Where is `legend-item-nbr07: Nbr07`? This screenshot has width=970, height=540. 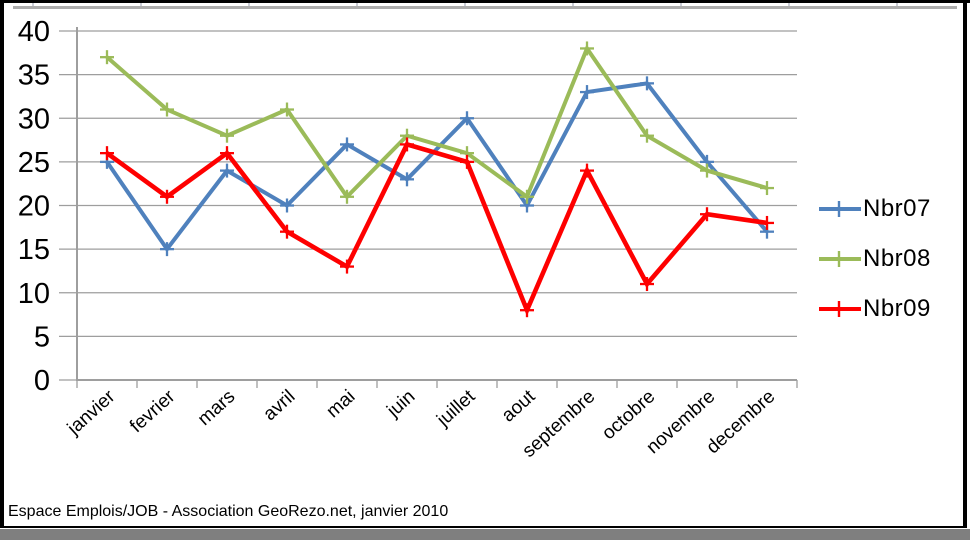
legend-item-nbr07: Nbr07 is located at coordinates (874, 209).